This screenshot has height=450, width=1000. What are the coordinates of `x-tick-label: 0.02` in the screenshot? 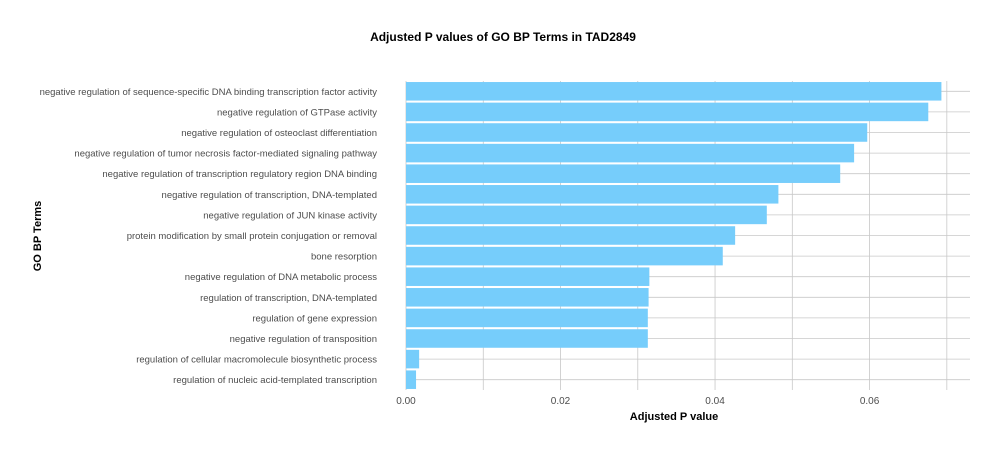 It's located at (561, 401).